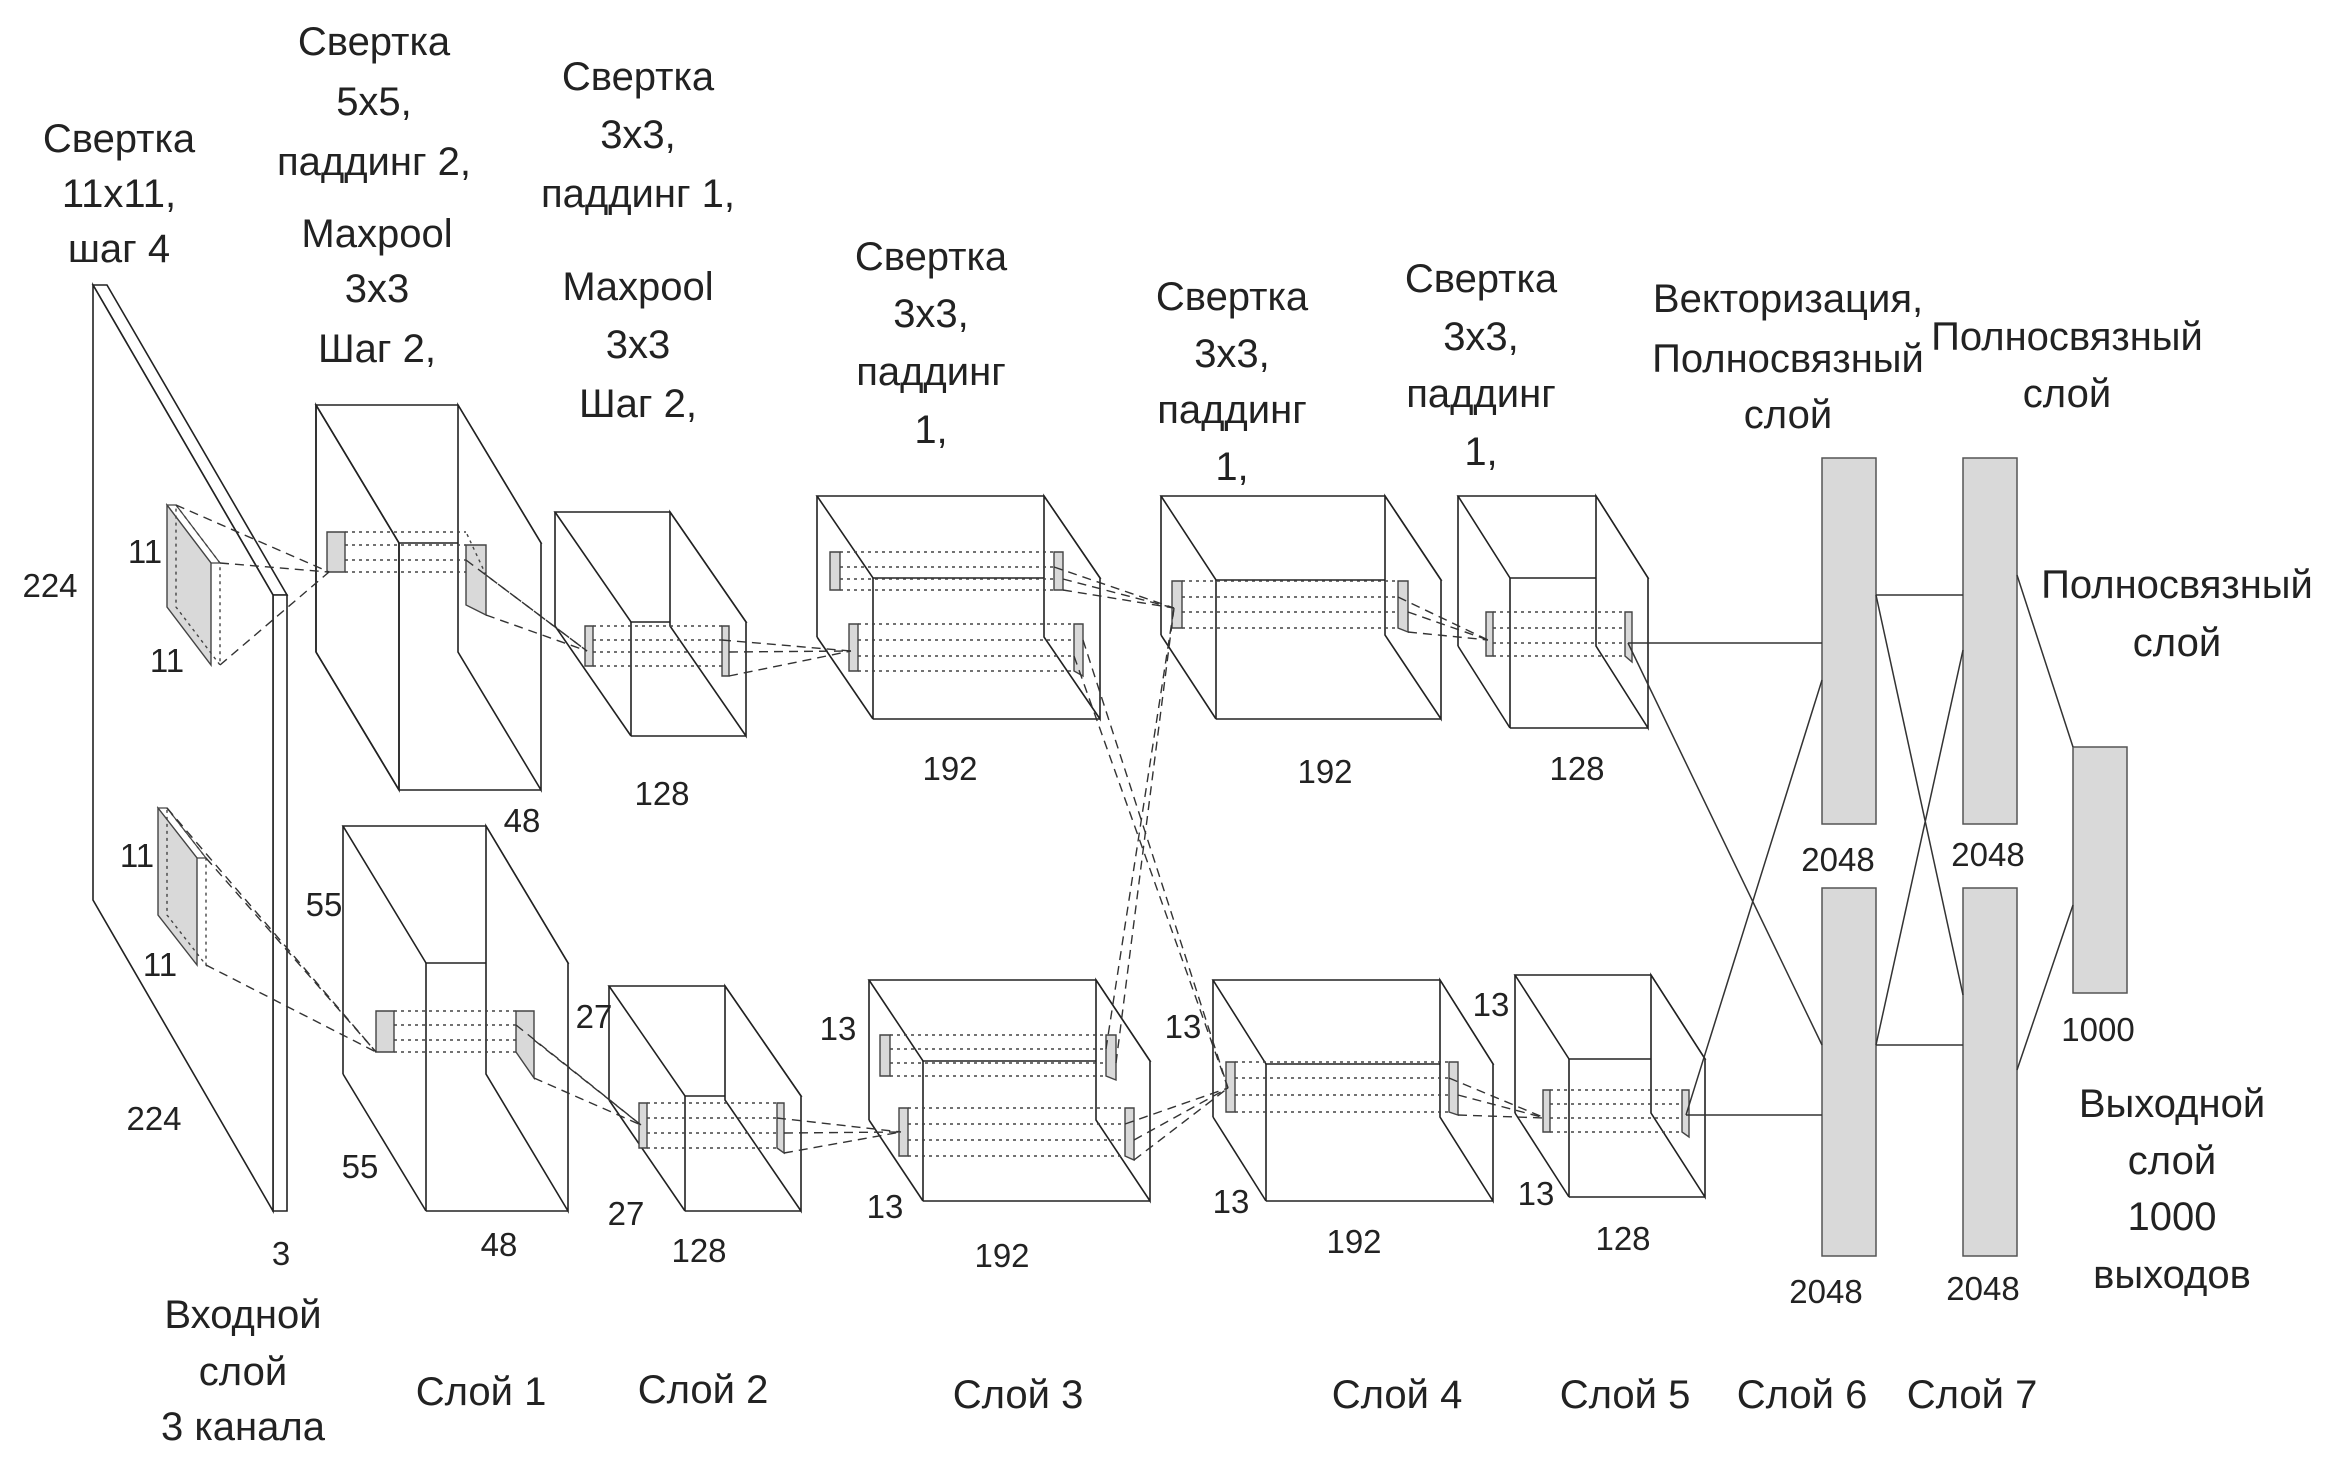  What do you see at coordinates (1342, 1088) in the screenshot?
I see `layer4-bottom-kernel` at bounding box center [1342, 1088].